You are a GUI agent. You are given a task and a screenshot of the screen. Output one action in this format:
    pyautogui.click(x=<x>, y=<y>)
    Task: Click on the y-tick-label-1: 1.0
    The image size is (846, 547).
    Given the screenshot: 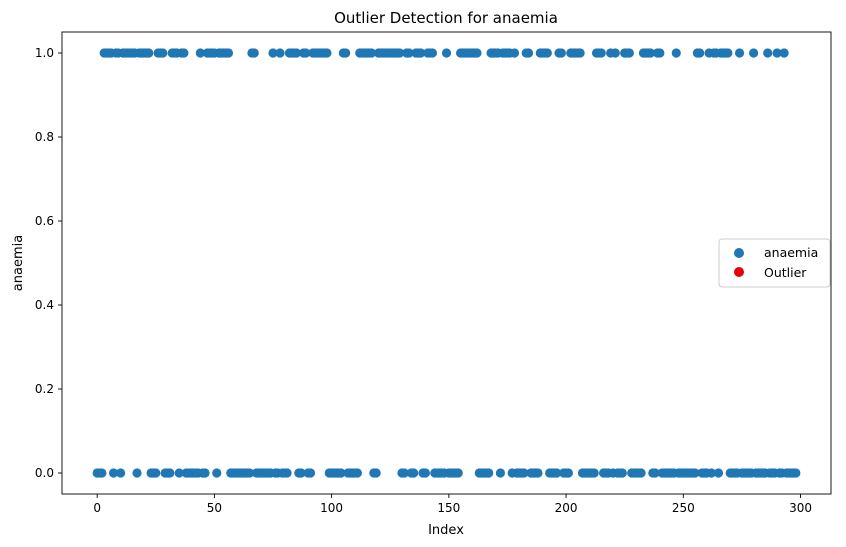 What is the action you would take?
    pyautogui.click(x=44, y=53)
    